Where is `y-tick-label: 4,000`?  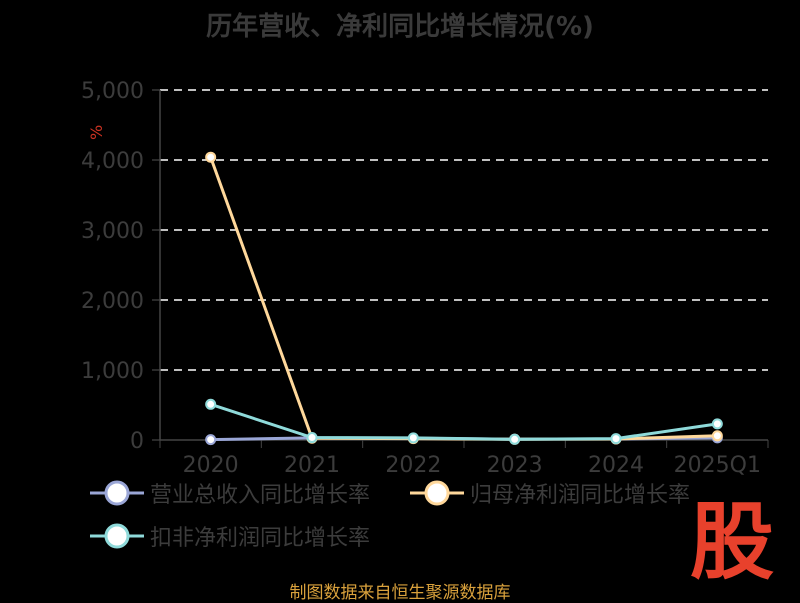 y-tick-label: 4,000 is located at coordinates (112, 161).